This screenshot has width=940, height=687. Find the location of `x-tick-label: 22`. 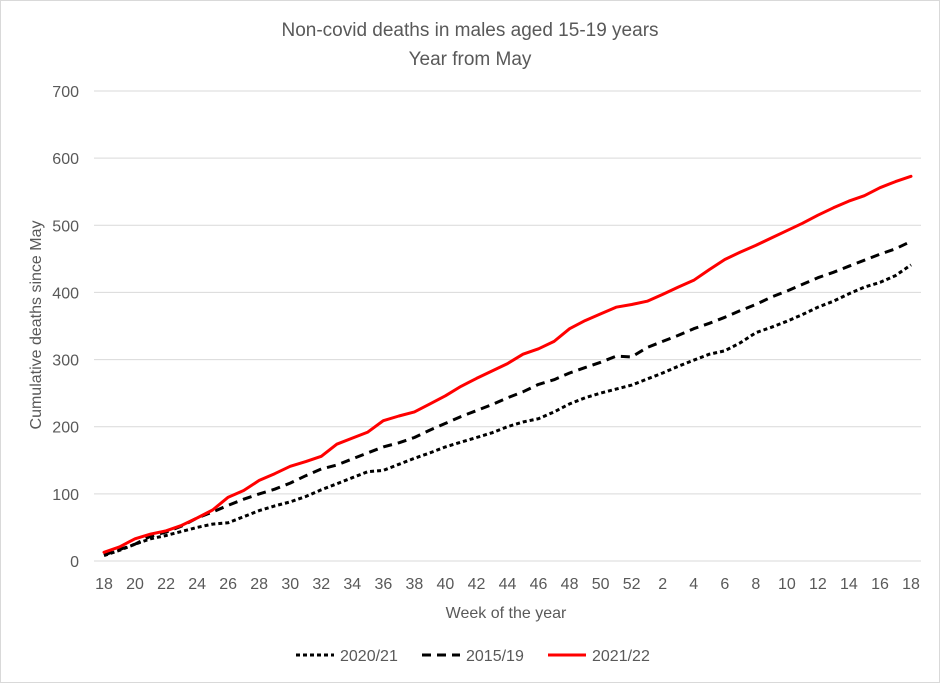

x-tick-label: 22 is located at coordinates (166, 584).